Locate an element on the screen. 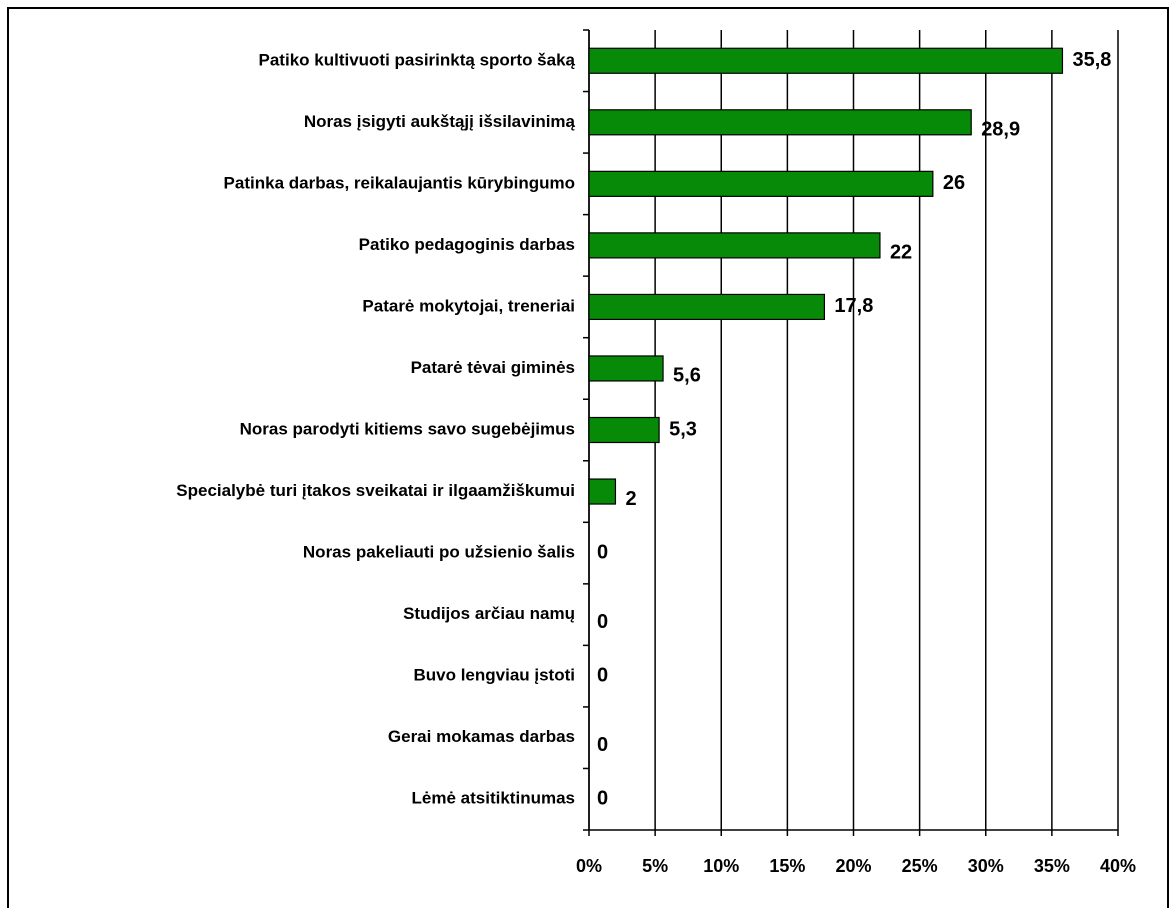  x-tick-label: 35% is located at coordinates (1052, 866).